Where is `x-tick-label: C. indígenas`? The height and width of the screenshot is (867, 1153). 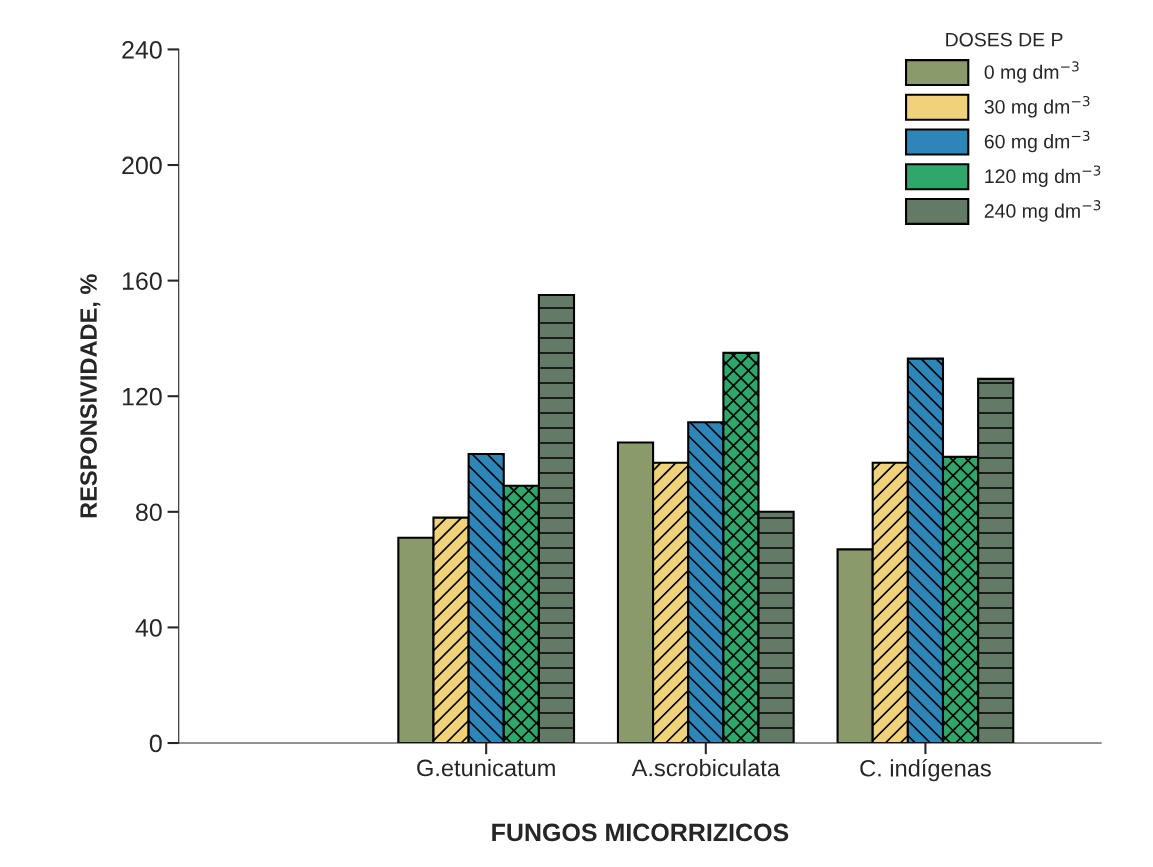 x-tick-label: C. indígenas is located at coordinates (925, 770).